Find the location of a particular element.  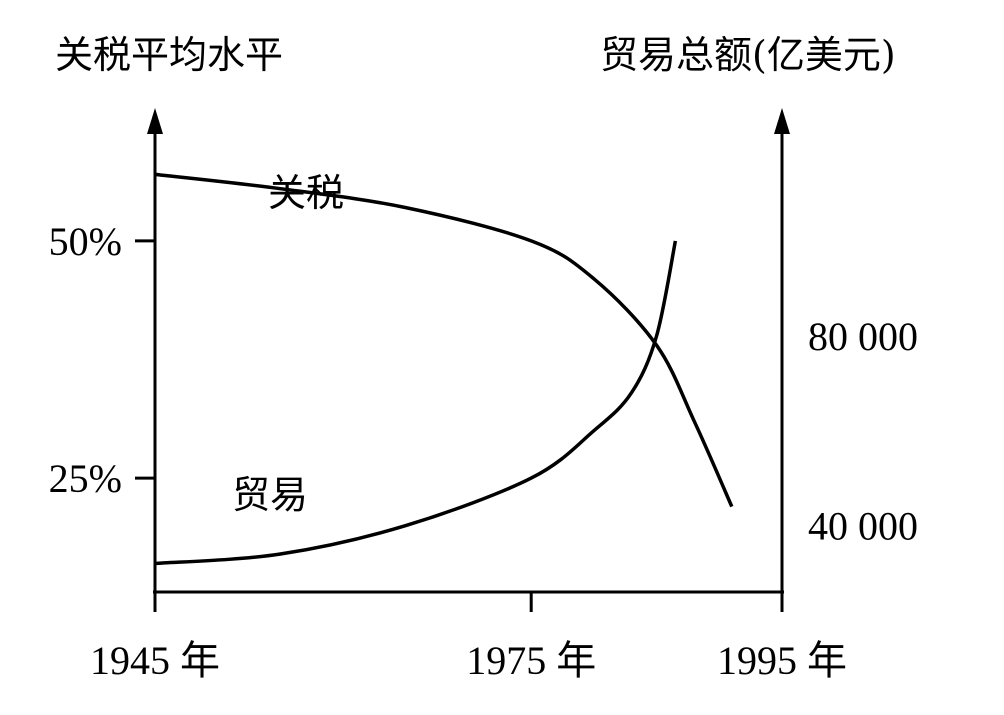

x-tick-label: 1975 年 is located at coordinates (531, 660).